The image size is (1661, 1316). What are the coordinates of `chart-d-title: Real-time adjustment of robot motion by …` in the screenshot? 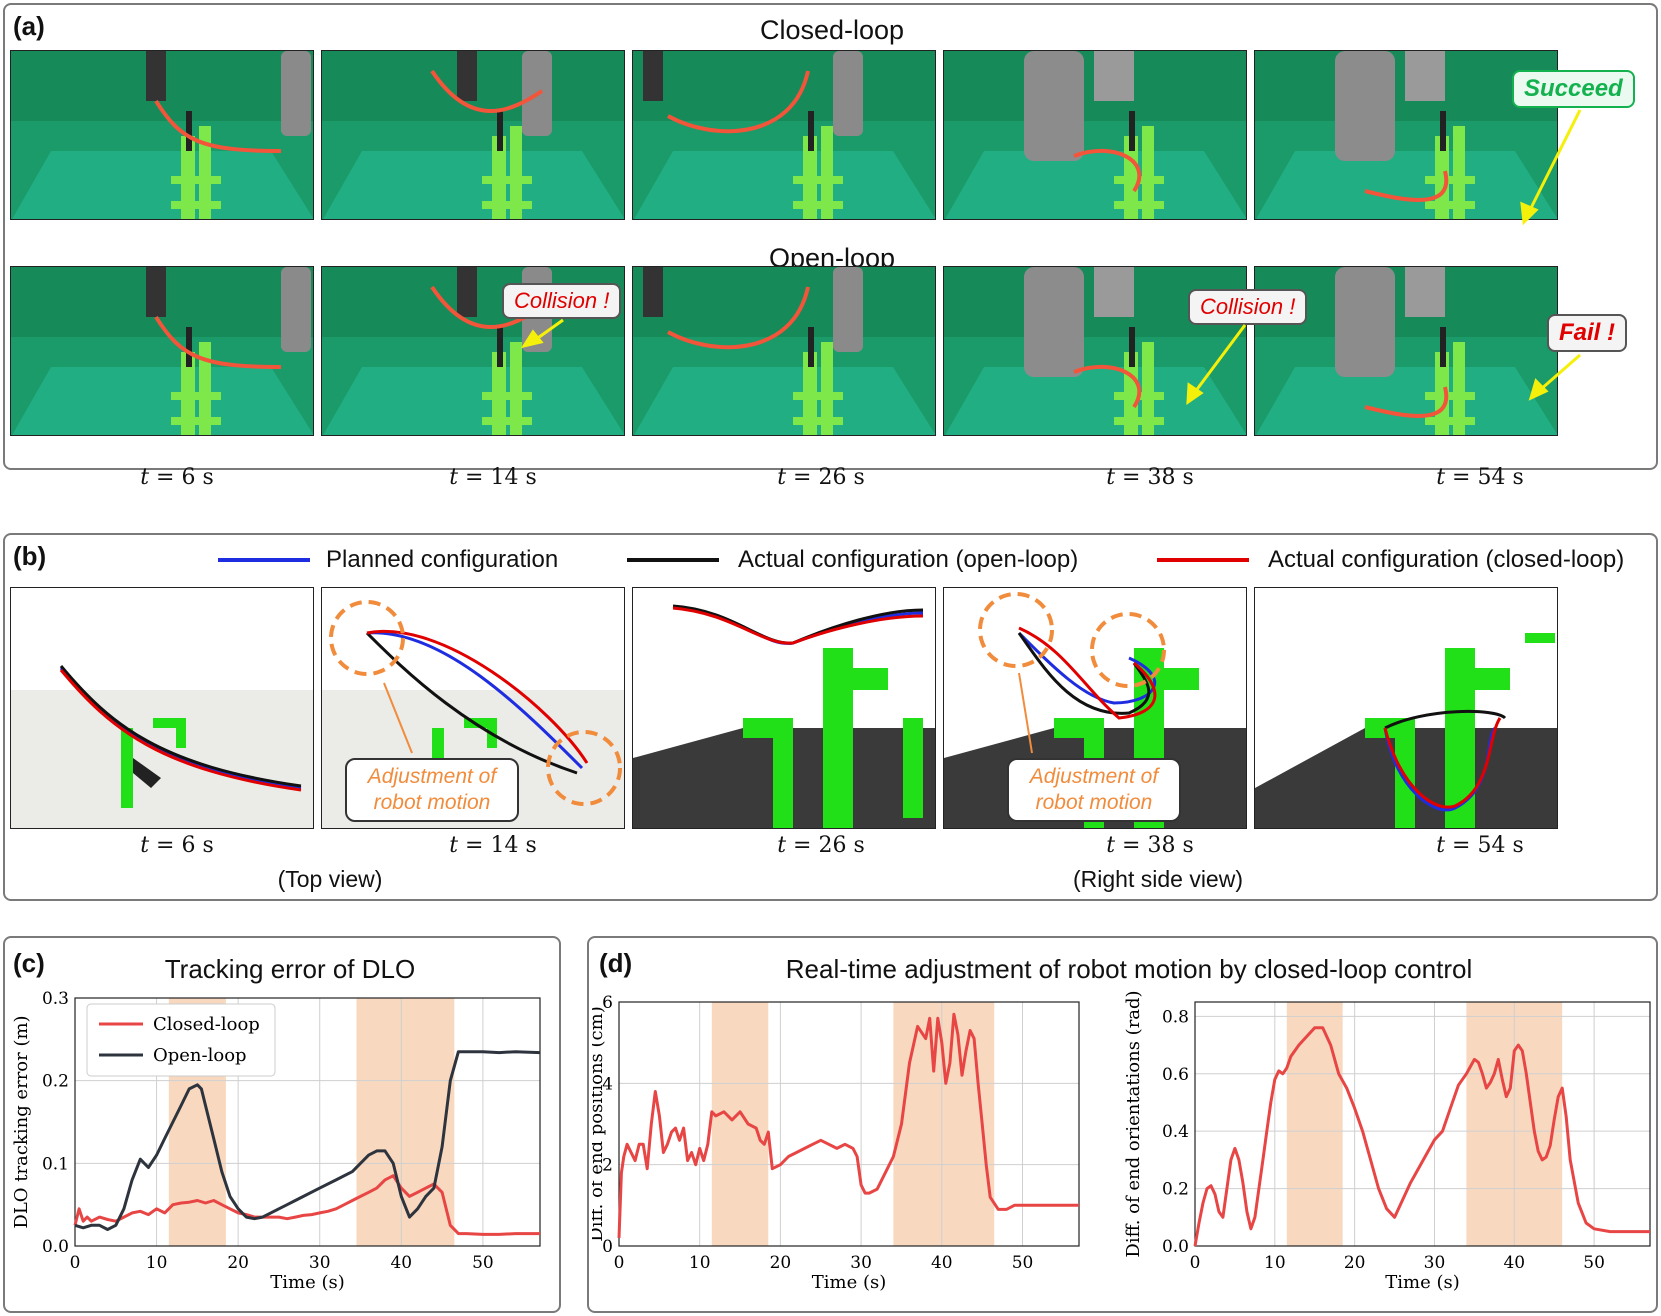 It's located at (1129, 969).